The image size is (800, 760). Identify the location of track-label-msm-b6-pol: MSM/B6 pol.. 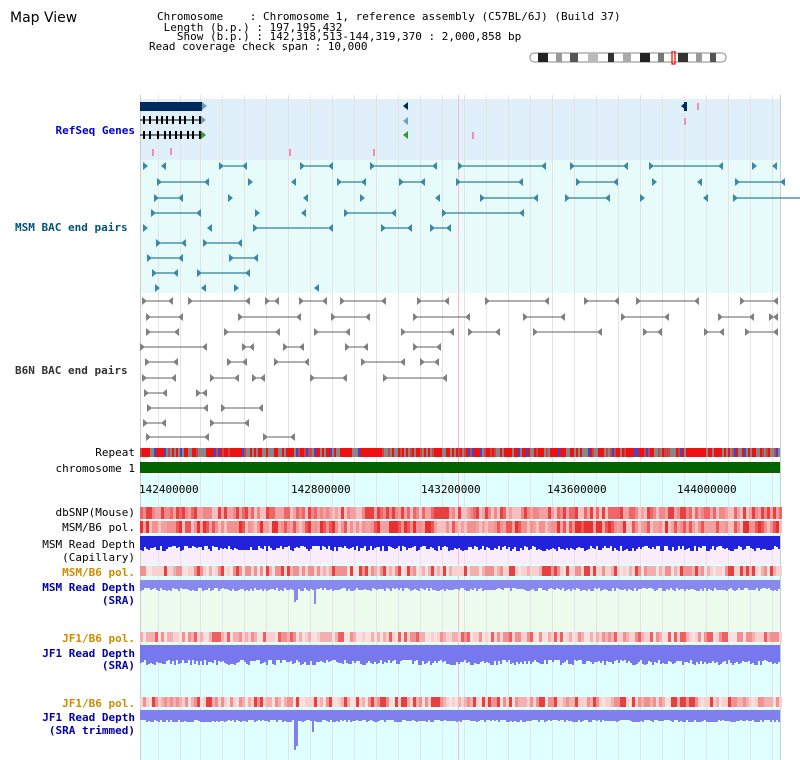
(98, 527).